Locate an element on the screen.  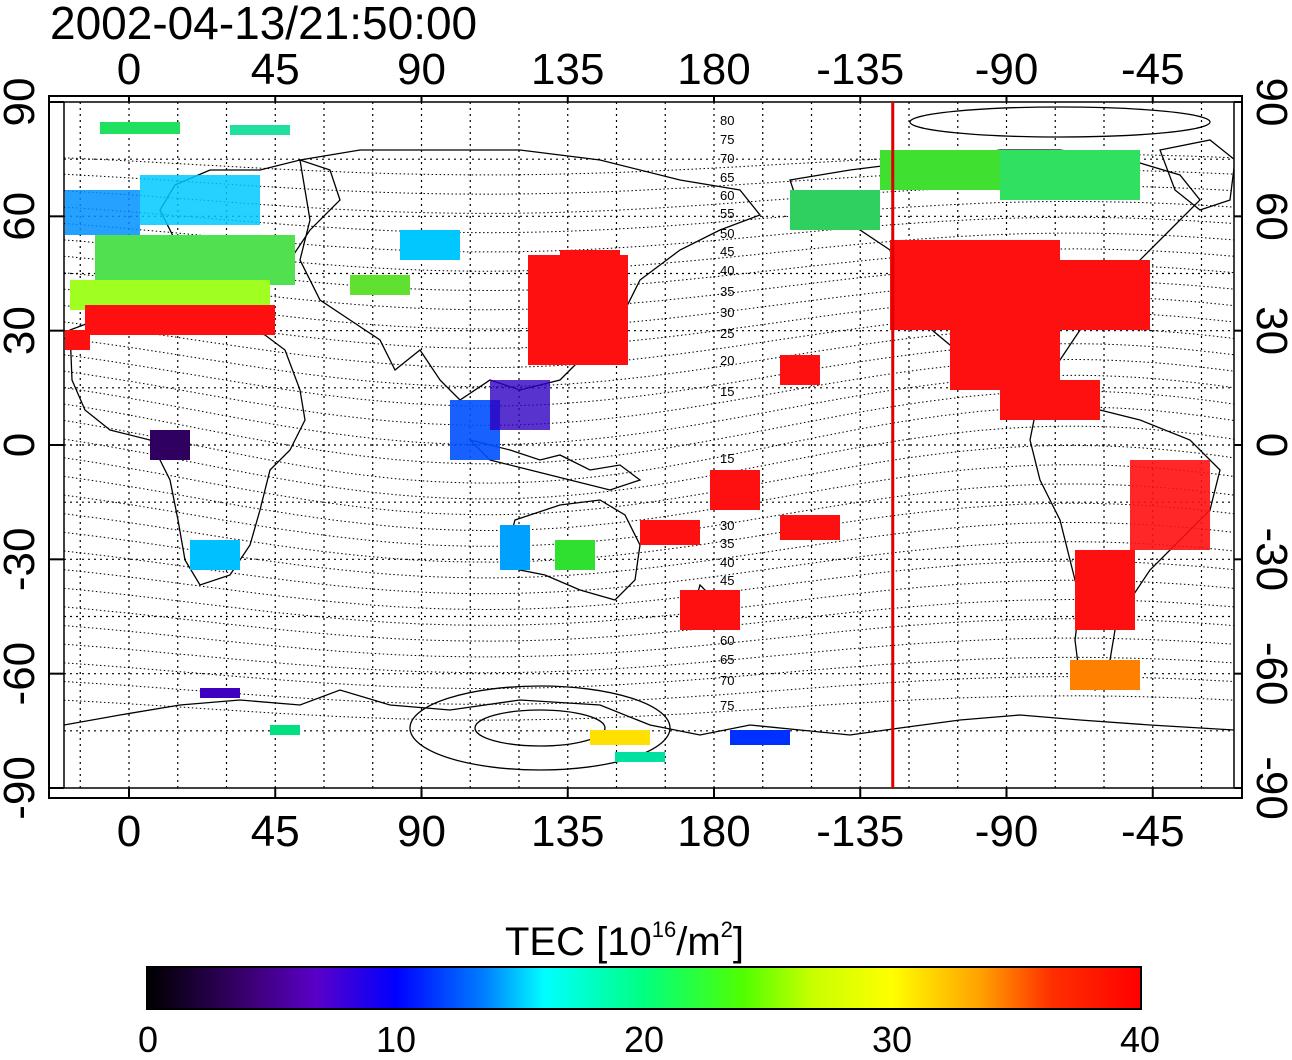
north-pole-contour is located at coordinates (1060, 122).